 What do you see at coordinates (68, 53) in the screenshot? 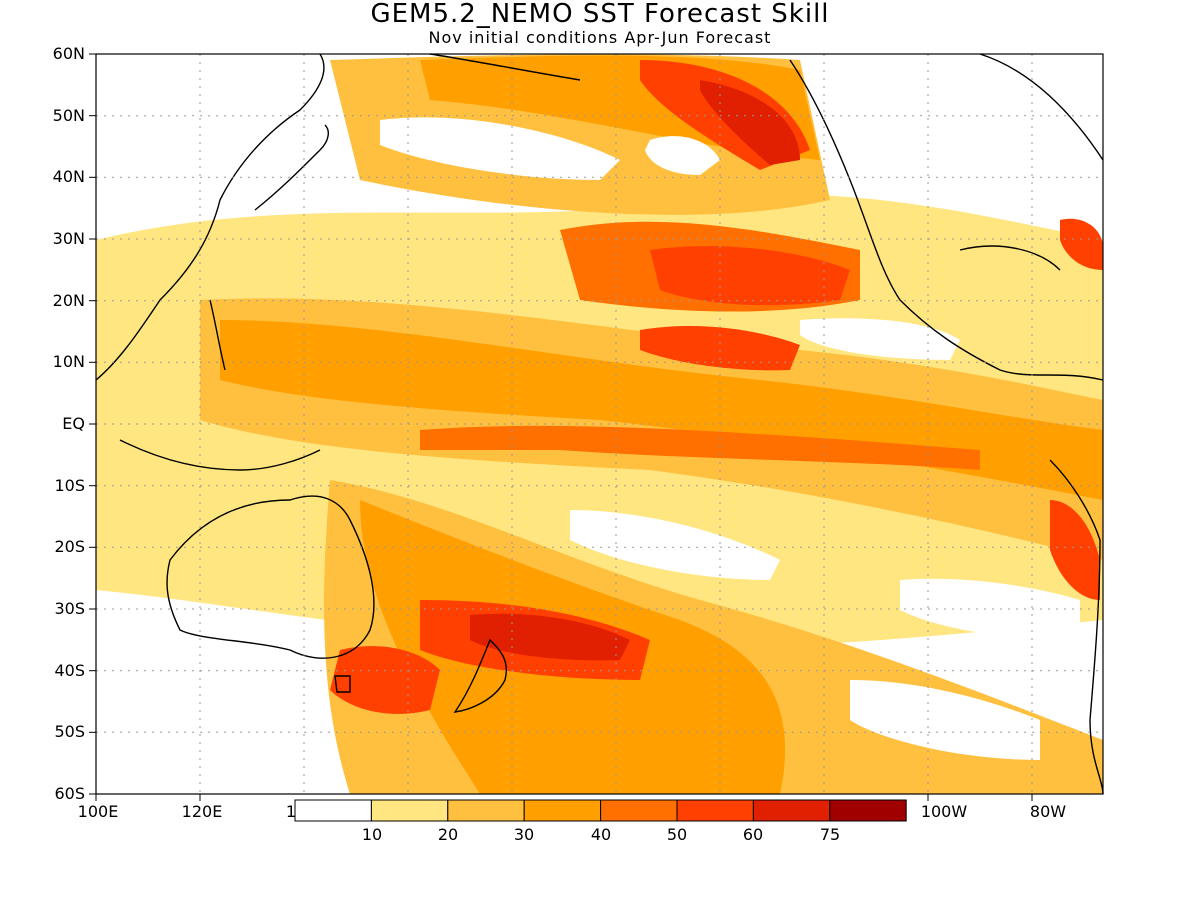
I see `lat-label-60n: 60N` at bounding box center [68, 53].